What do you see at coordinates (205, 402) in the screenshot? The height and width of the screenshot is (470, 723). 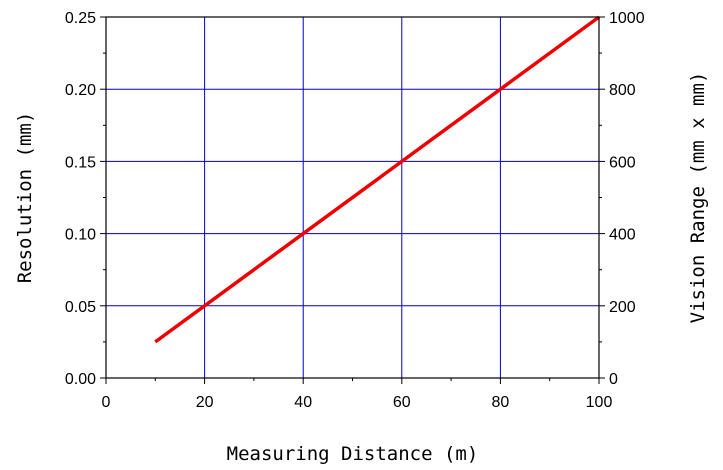 I see `x-tick-label: 20` at bounding box center [205, 402].